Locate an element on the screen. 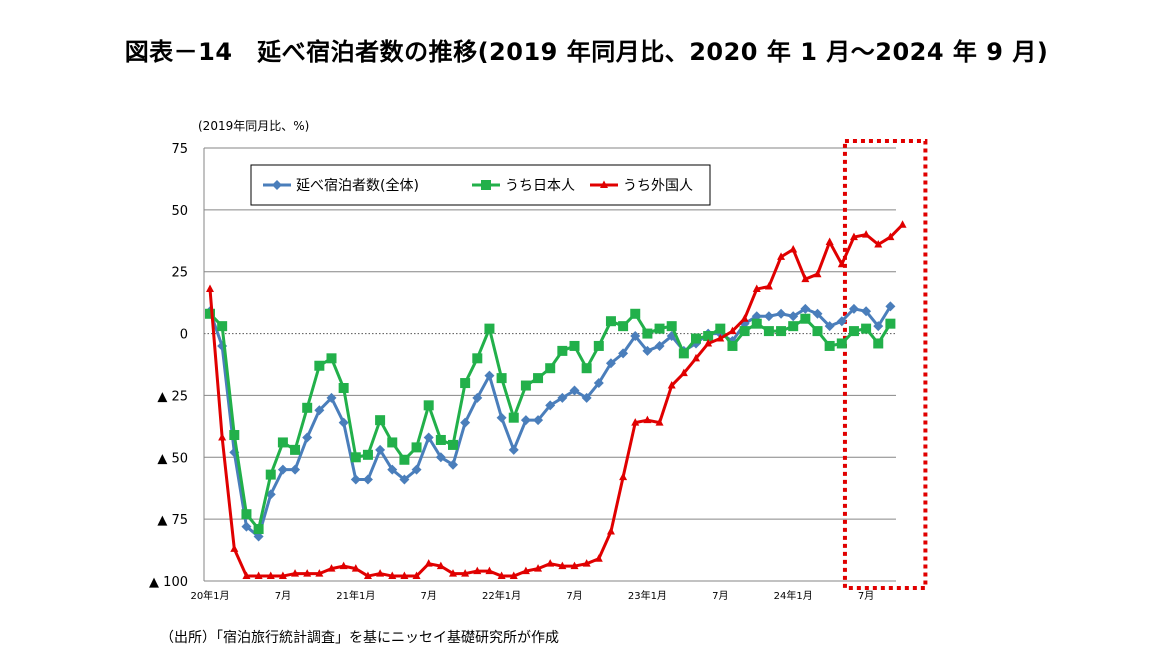 This screenshot has height=671, width=1173. legend: 延べ宿泊者数(全体) うち日本人 うち外国人 is located at coordinates (480, 185).